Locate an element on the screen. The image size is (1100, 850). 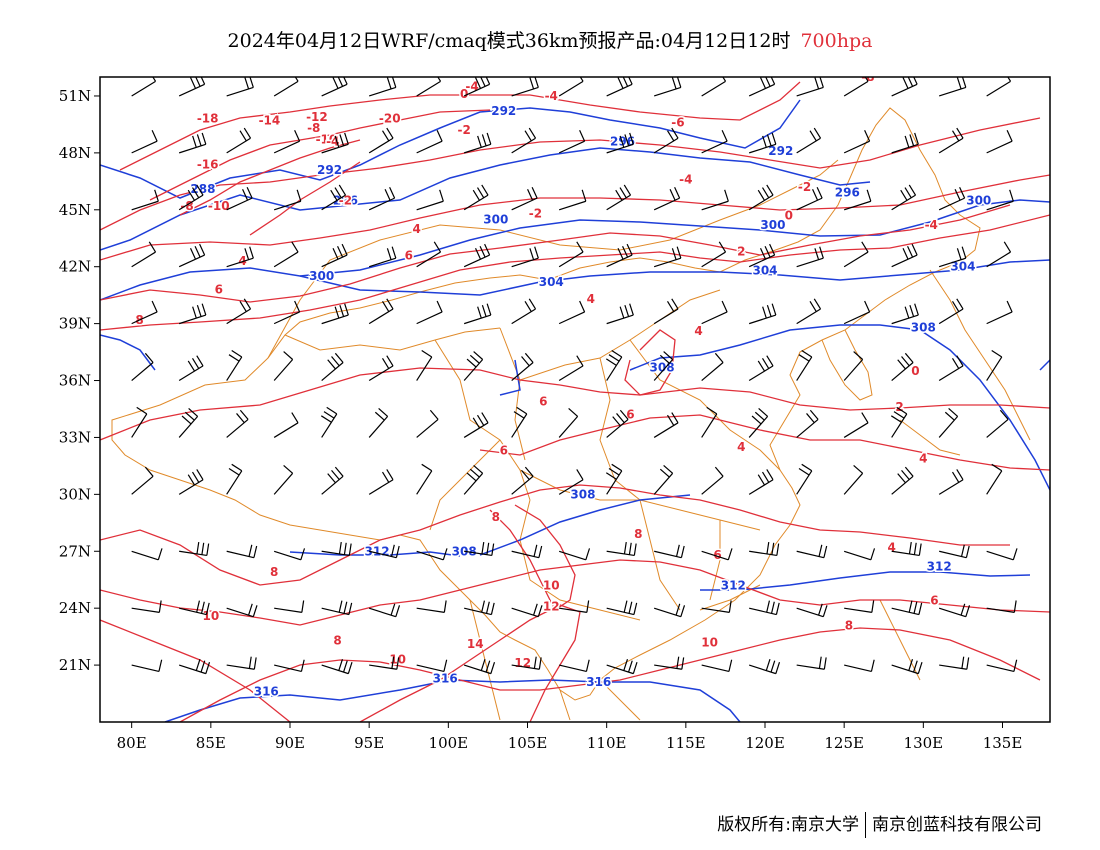
temperature-contour-label: 8 is located at coordinates (638, 534).